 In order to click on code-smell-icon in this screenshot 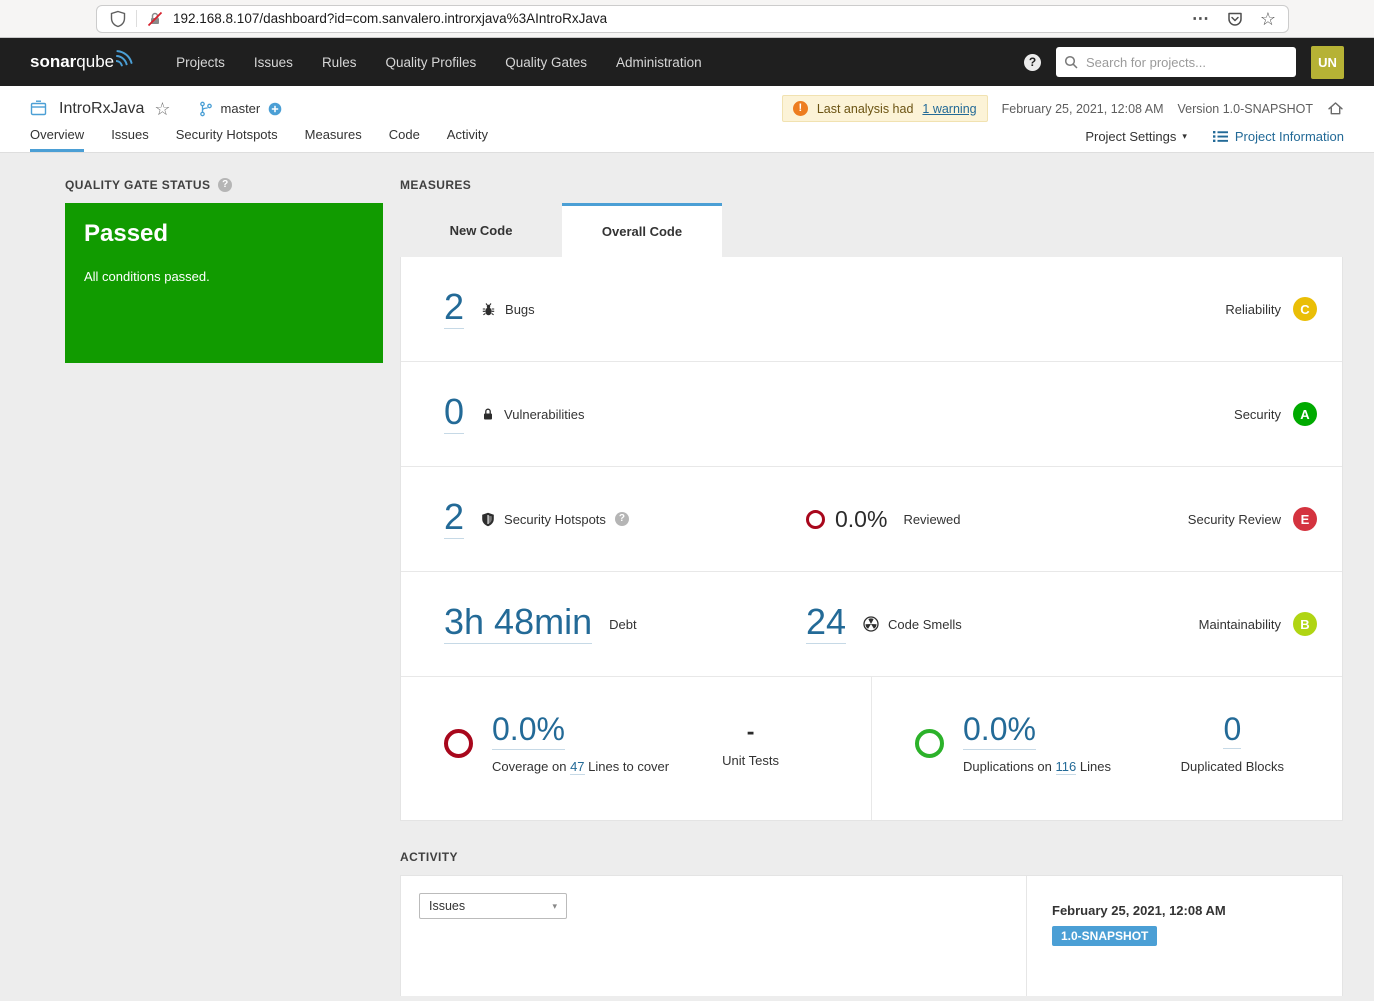, I will do `click(871, 624)`.